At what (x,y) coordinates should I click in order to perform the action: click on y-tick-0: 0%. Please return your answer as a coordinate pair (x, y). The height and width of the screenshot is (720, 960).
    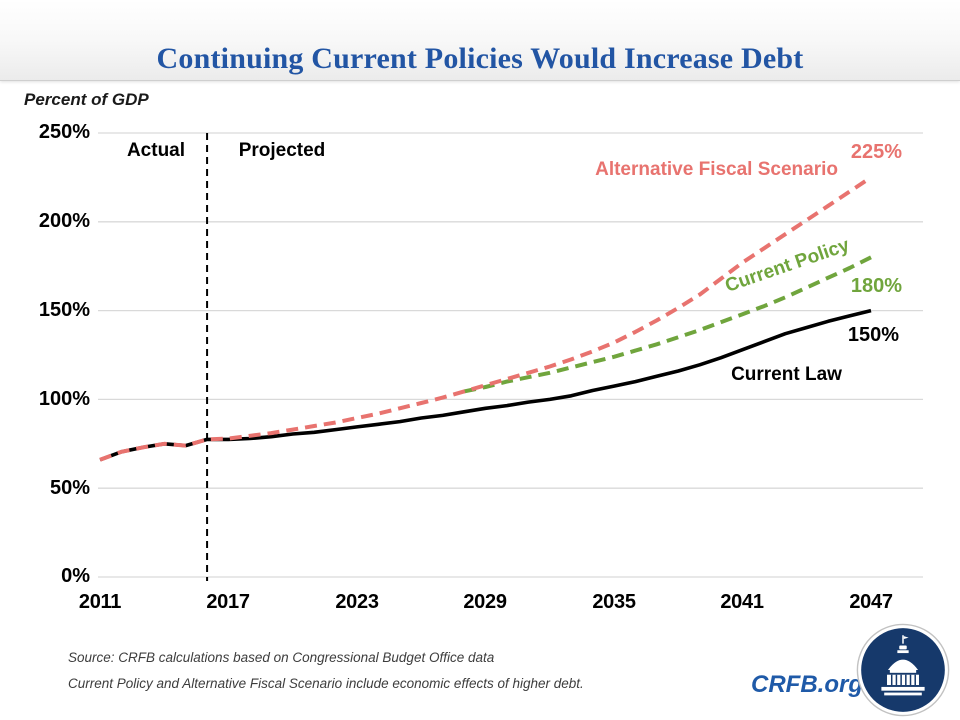
    Looking at the image, I should click on (75, 576).